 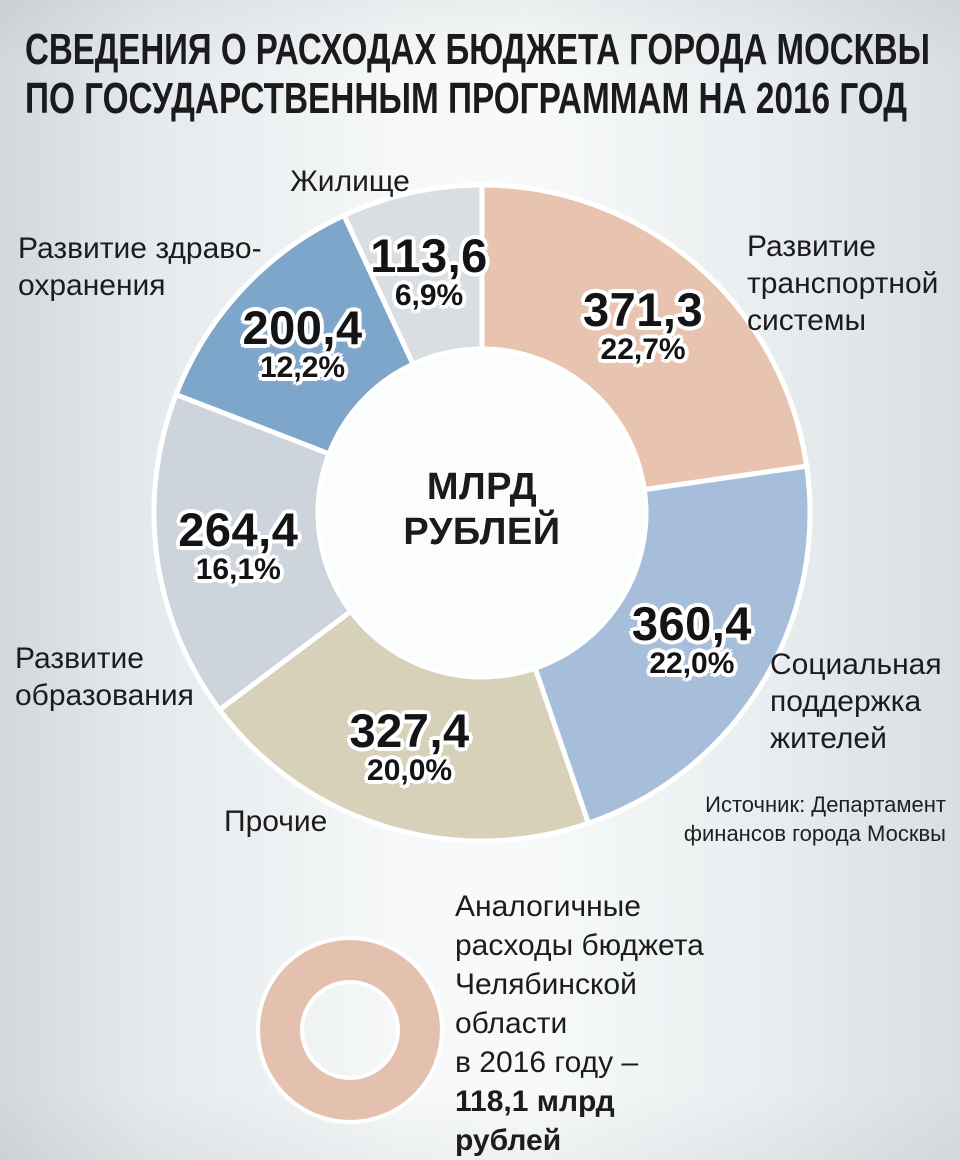 What do you see at coordinates (140, 267) in the screenshot?
I see `callout-health: Развитие здраво- охранения` at bounding box center [140, 267].